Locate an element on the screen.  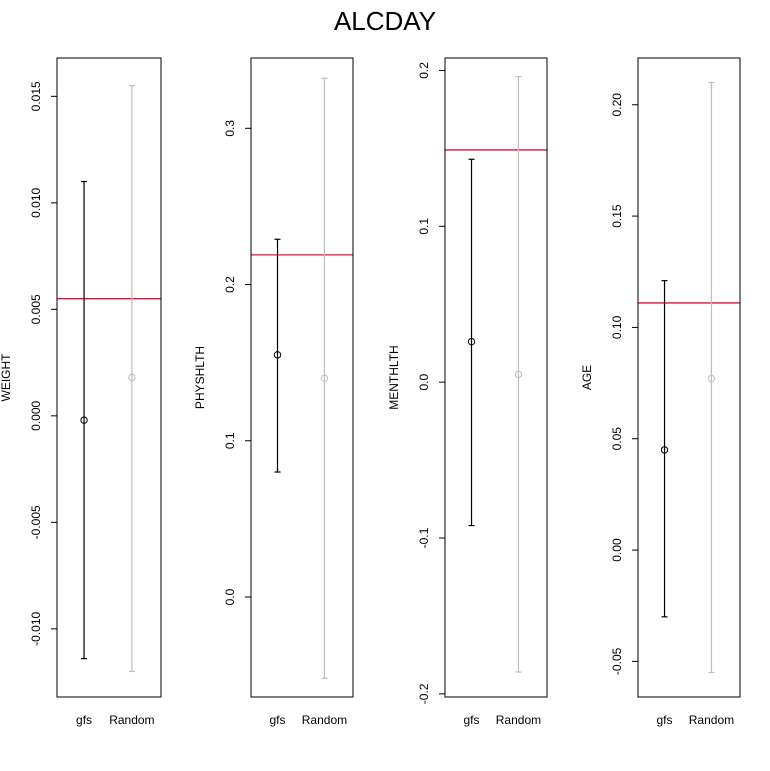
panel-2-ytick-label: 0.0 is located at coordinates (230, 596).